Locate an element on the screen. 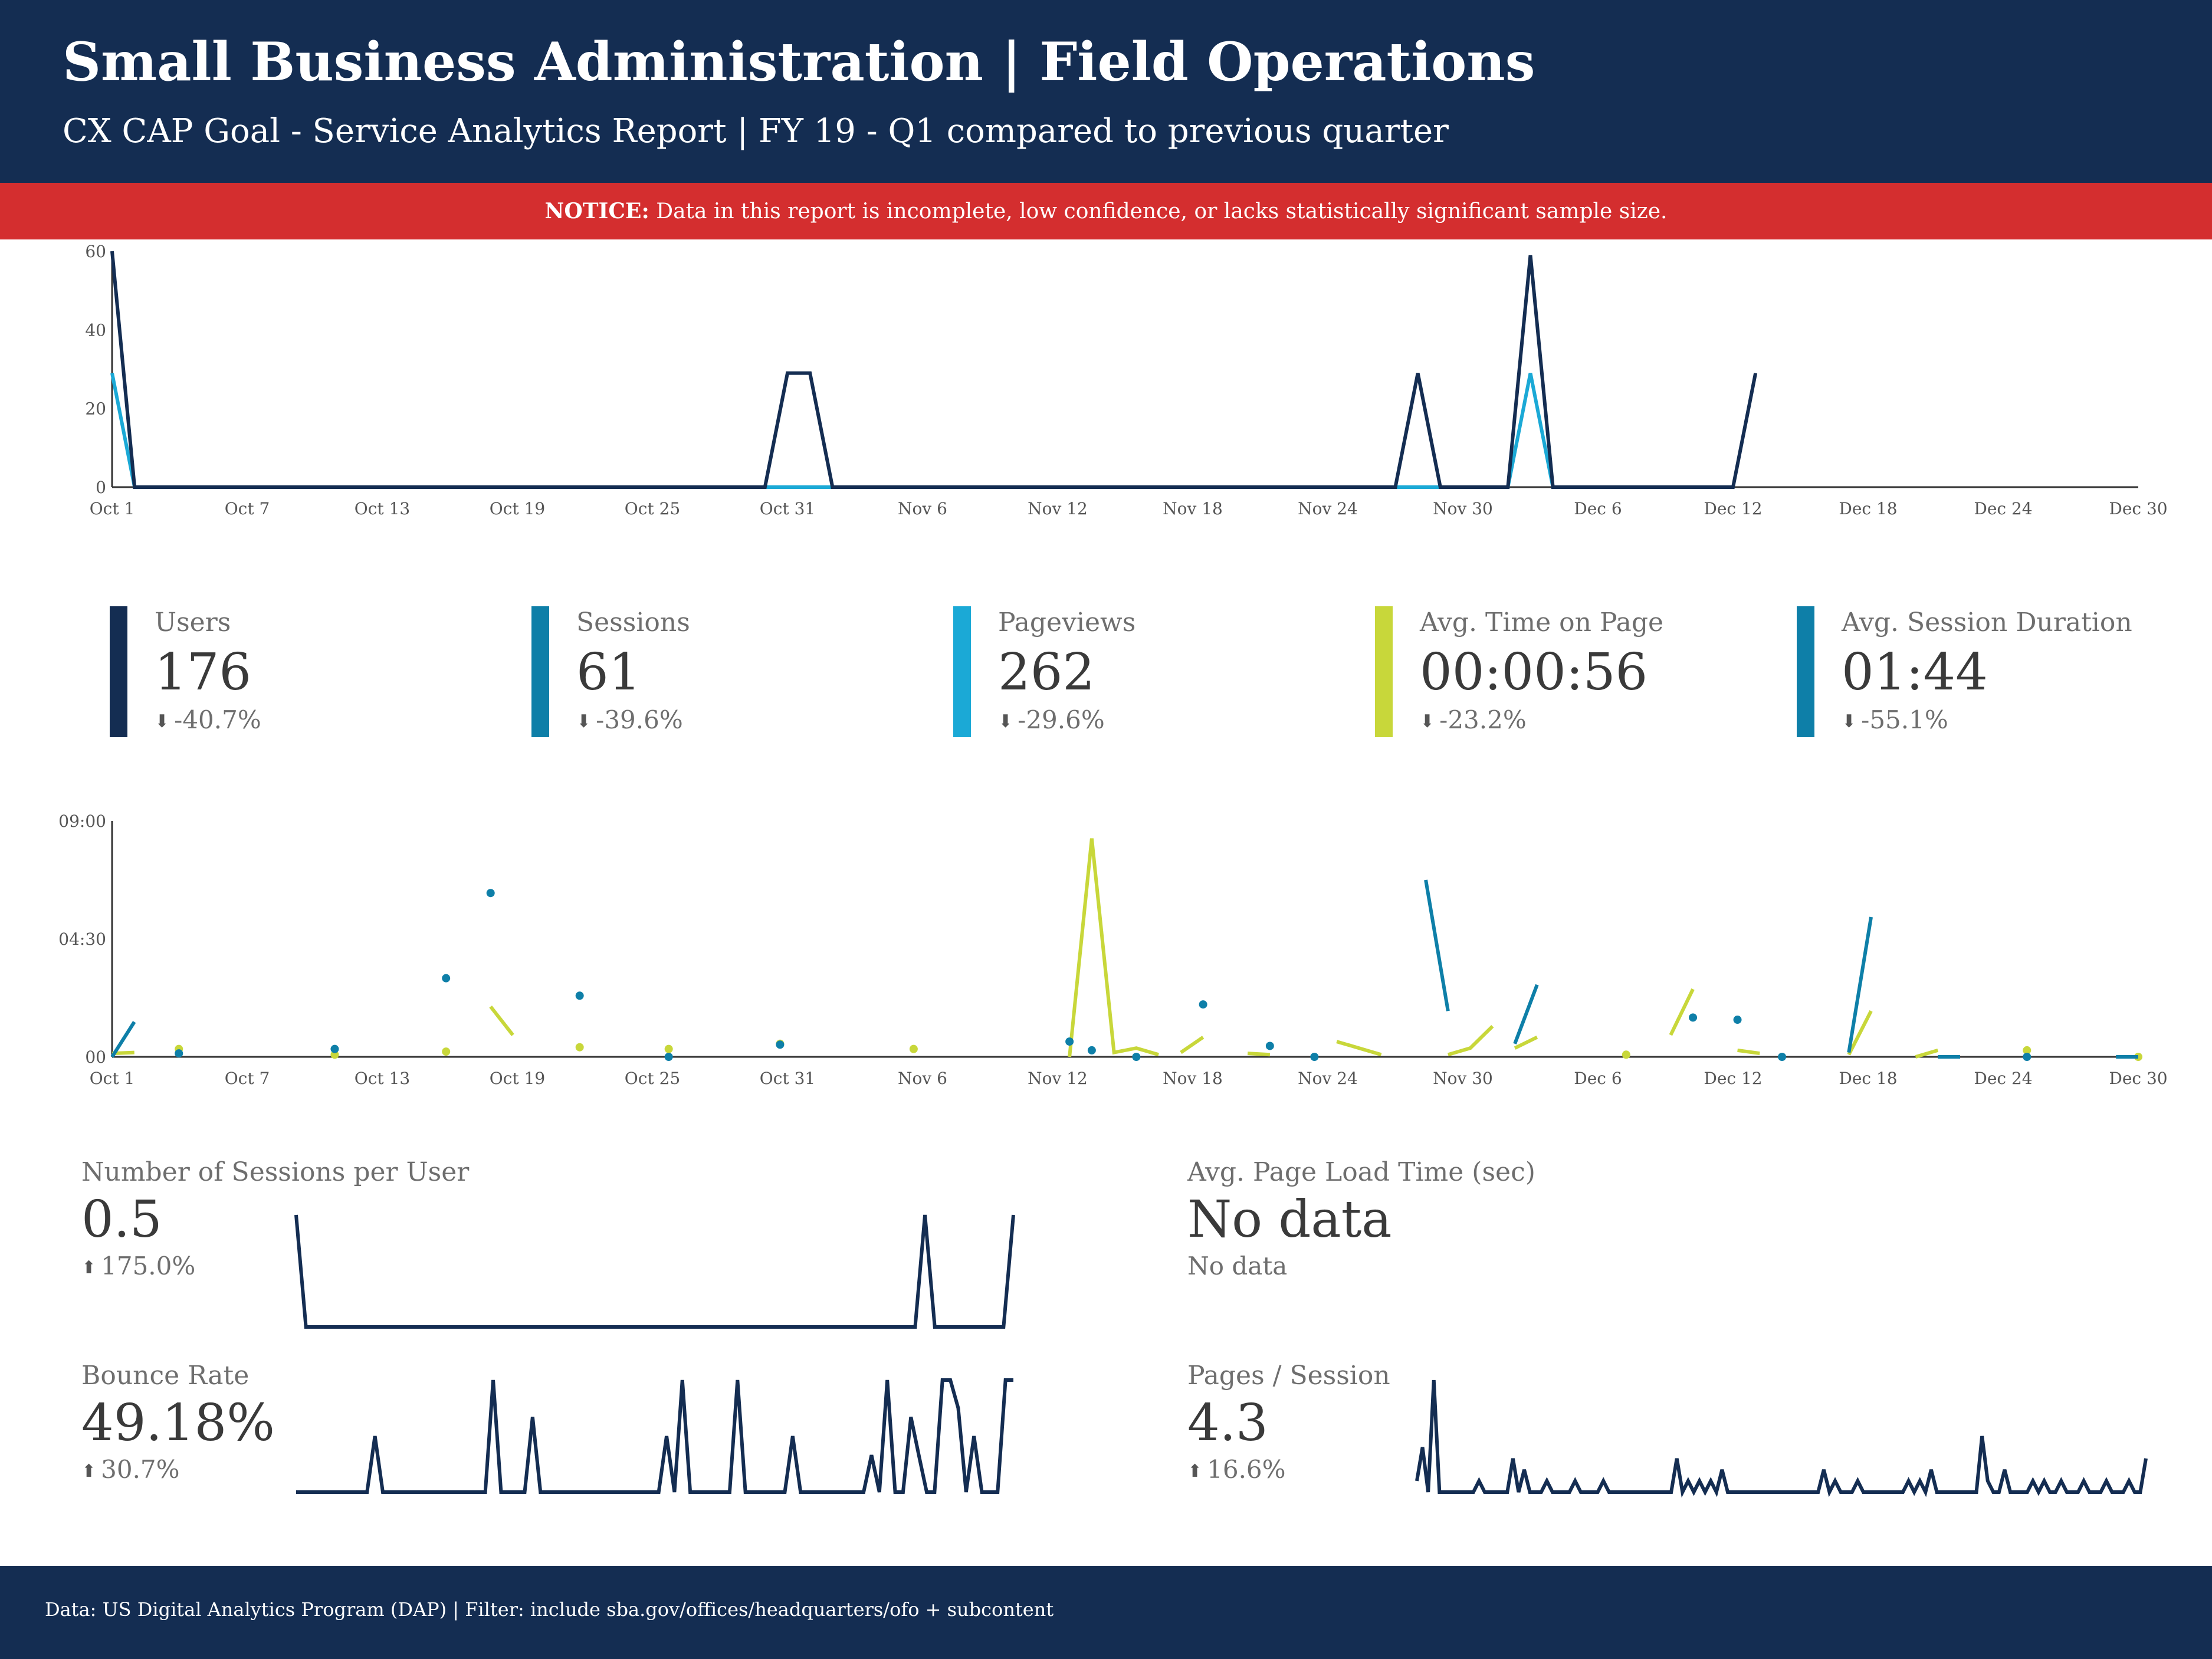  x-tick-label: Oct 31 is located at coordinates (787, 1078).